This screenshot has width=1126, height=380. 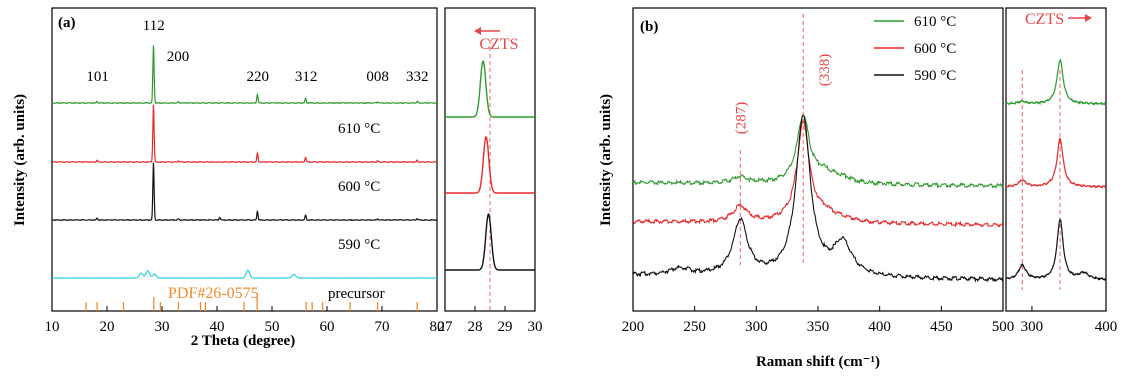 I want to click on panel-b-label: (b), so click(x=649, y=27).